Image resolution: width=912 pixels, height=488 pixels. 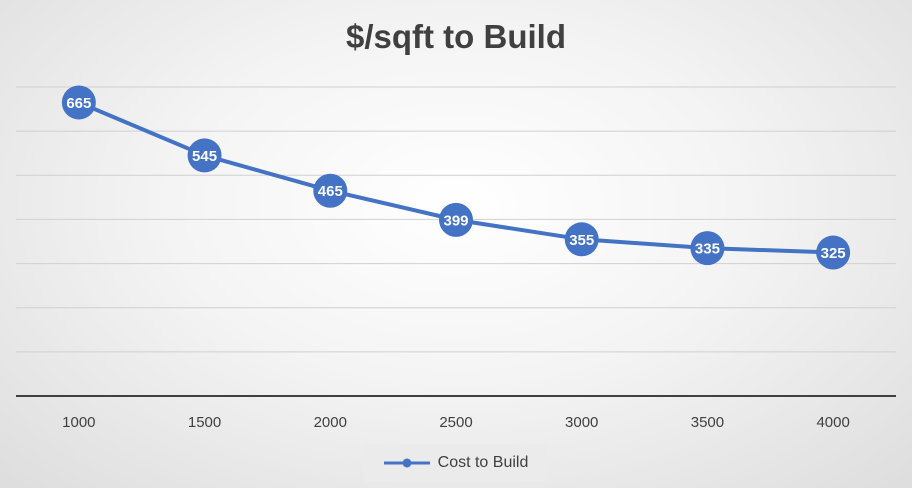 I want to click on x-tick-label: 4000, so click(x=832, y=422).